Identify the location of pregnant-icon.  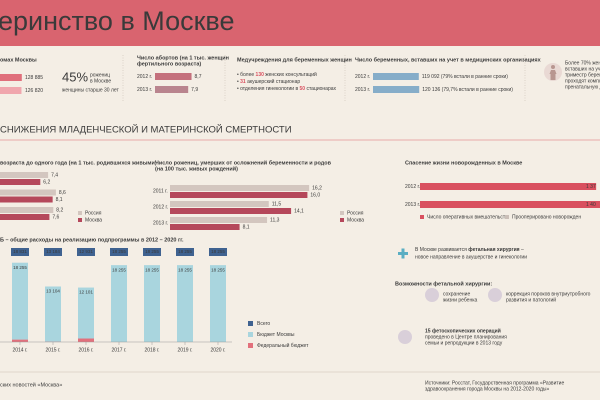
(553, 72).